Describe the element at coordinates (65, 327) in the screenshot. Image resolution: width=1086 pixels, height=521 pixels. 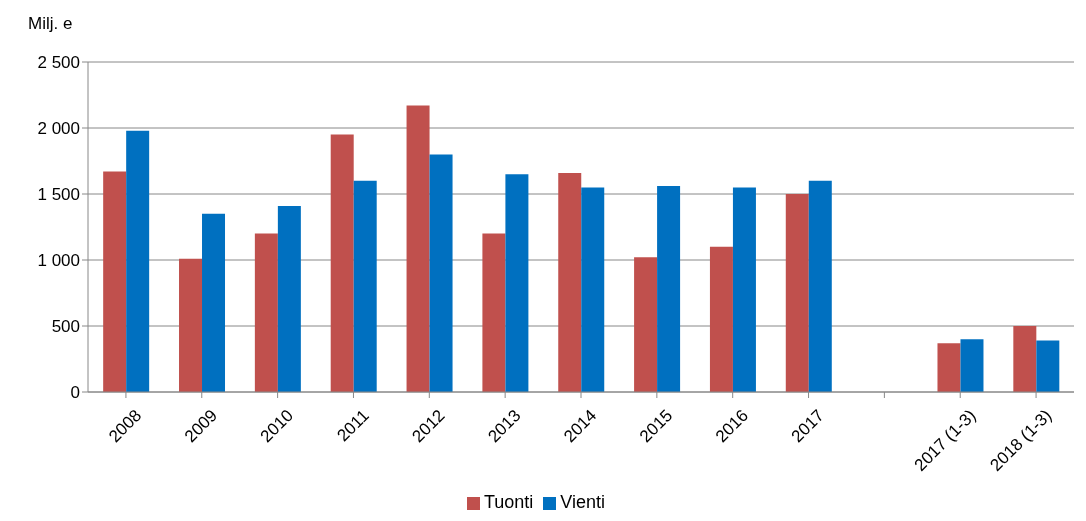
I see `y-tick-label: 500` at that location.